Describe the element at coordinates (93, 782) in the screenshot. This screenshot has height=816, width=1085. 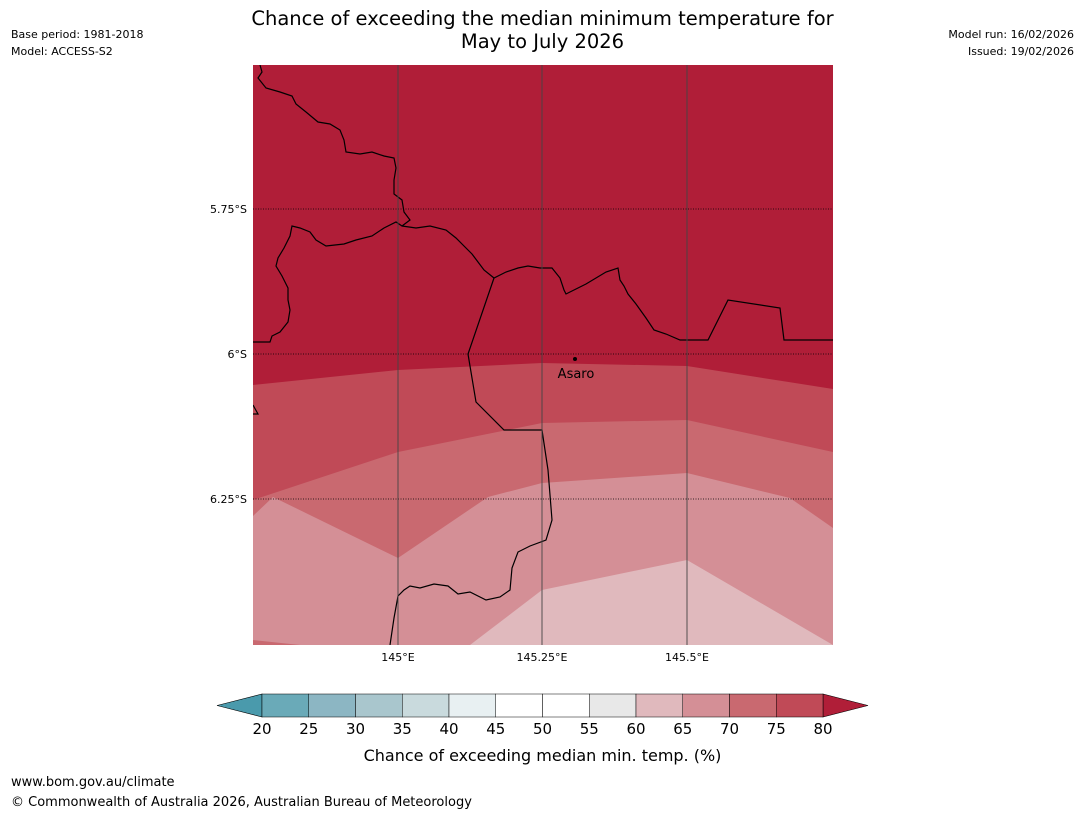
I see `footer-url: www.bom.gov.au/climate` at that location.